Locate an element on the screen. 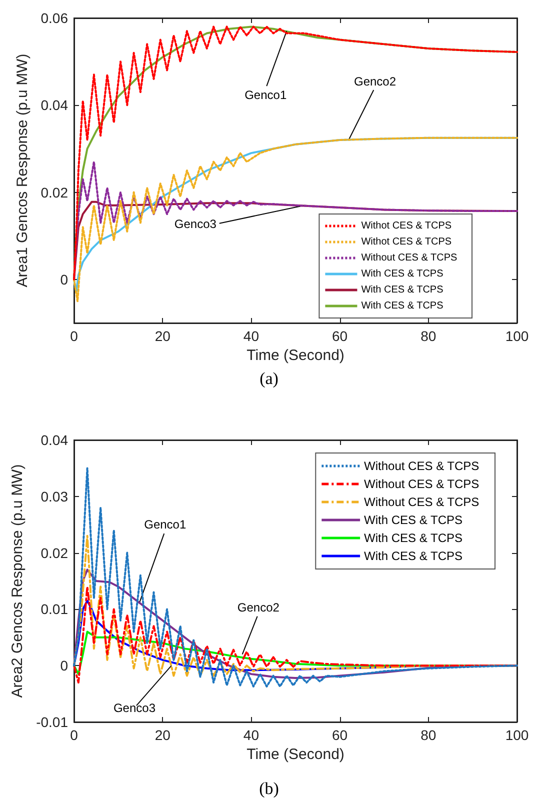  y-axis-title: Area2 Gencos Response (p.u MW) is located at coordinates (17, 581).